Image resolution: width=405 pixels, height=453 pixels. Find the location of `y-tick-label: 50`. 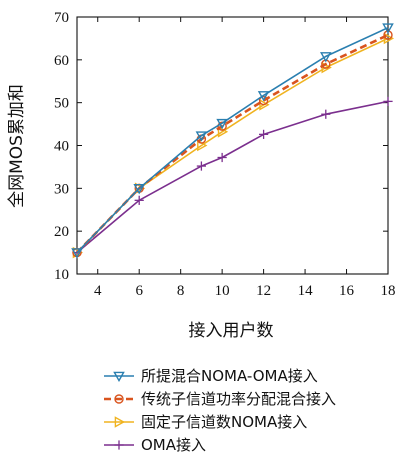

y-tick-label: 50 is located at coordinates (61, 104).